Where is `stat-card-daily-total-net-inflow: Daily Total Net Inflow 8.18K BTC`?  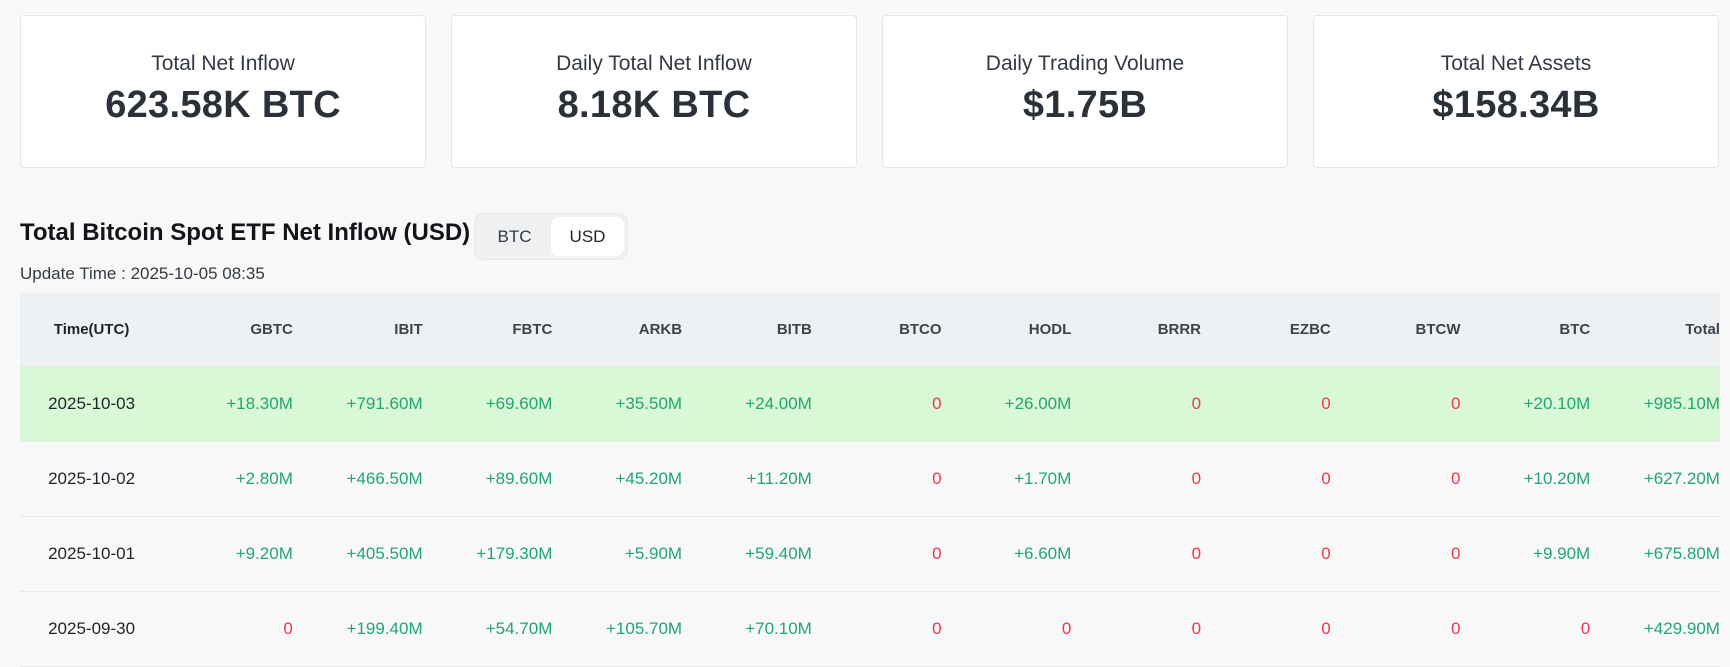 stat-card-daily-total-net-inflow: Daily Total Net Inflow 8.18K BTC is located at coordinates (654, 91).